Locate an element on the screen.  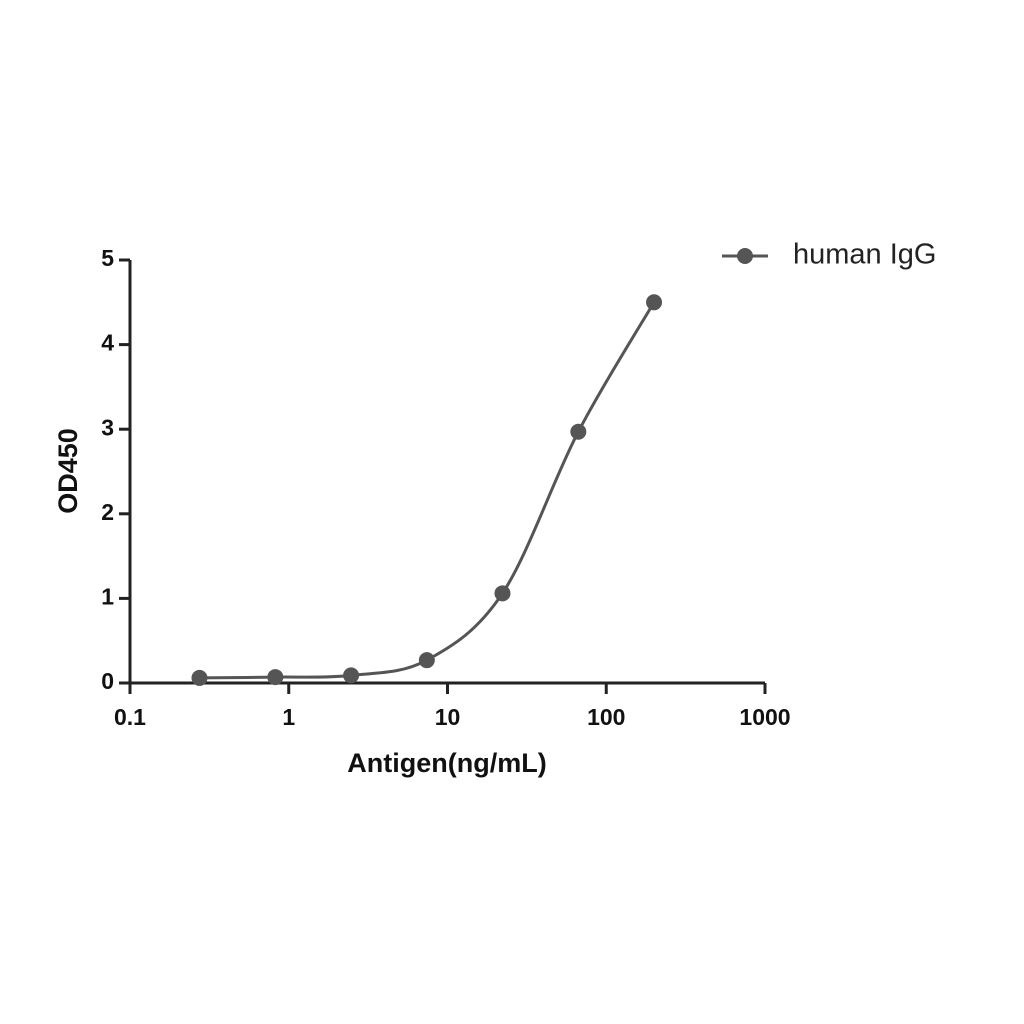
x-tick-label: 1000 is located at coordinates (764, 717).